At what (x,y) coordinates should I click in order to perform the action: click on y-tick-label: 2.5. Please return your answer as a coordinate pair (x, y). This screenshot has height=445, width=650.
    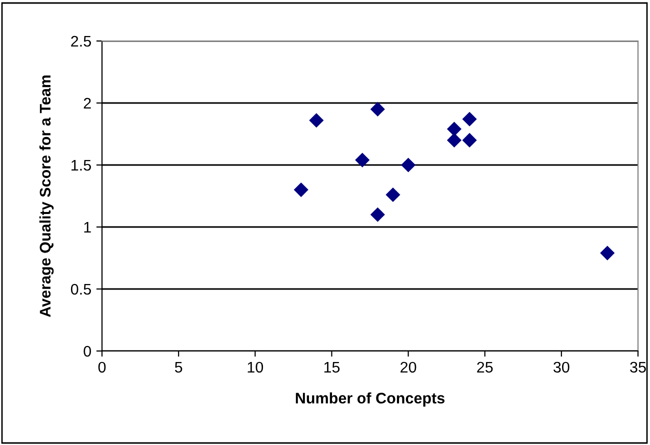
    Looking at the image, I should click on (81, 41).